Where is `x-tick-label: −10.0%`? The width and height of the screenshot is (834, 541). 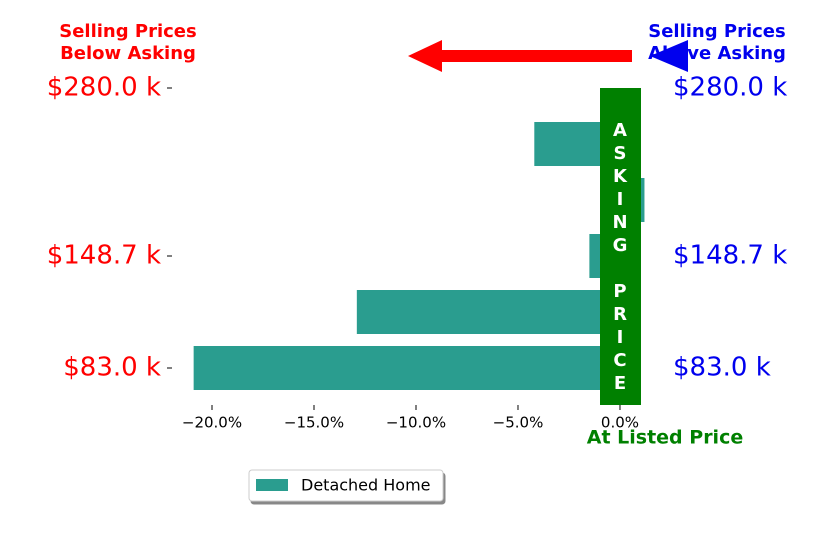
x-tick-label: −10.0% is located at coordinates (416, 423).